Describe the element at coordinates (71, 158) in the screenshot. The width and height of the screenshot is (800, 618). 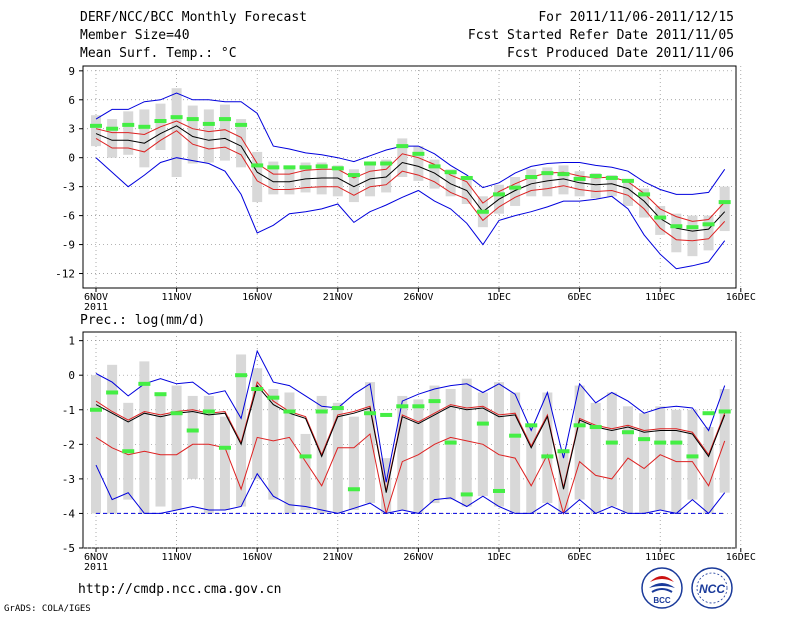
I see `y-tick-label: 0` at that location.